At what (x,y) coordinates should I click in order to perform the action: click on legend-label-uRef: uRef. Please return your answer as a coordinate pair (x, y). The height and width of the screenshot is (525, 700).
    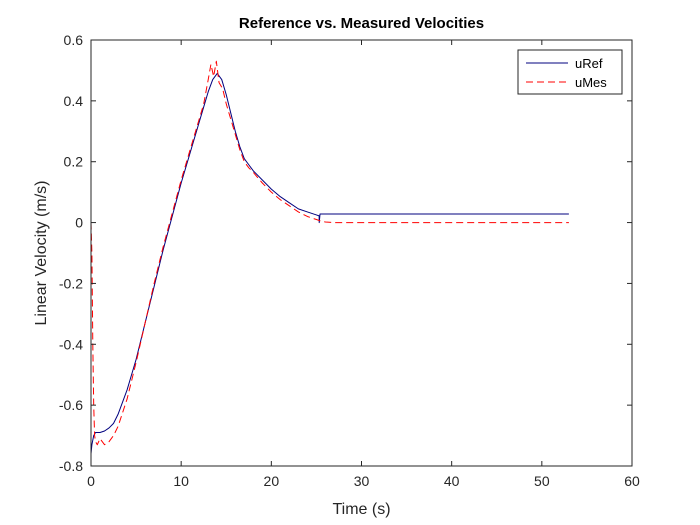
    Looking at the image, I should click on (589, 63).